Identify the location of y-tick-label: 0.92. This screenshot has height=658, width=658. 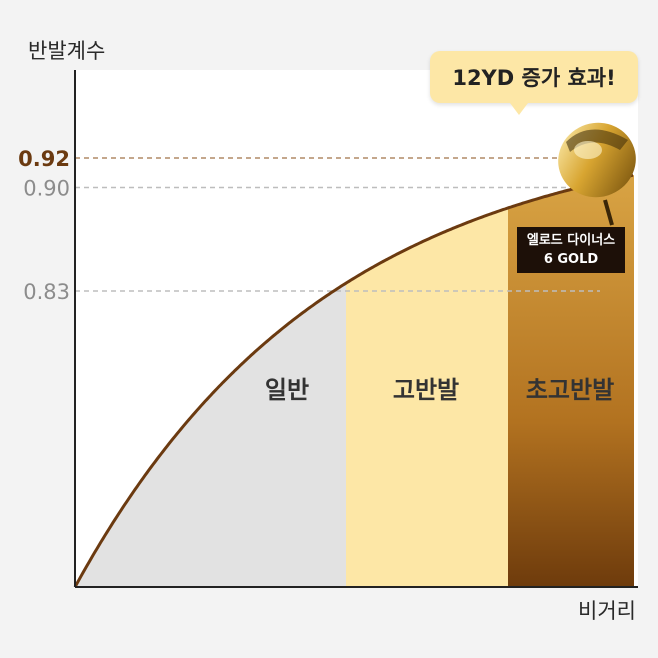
(44, 159).